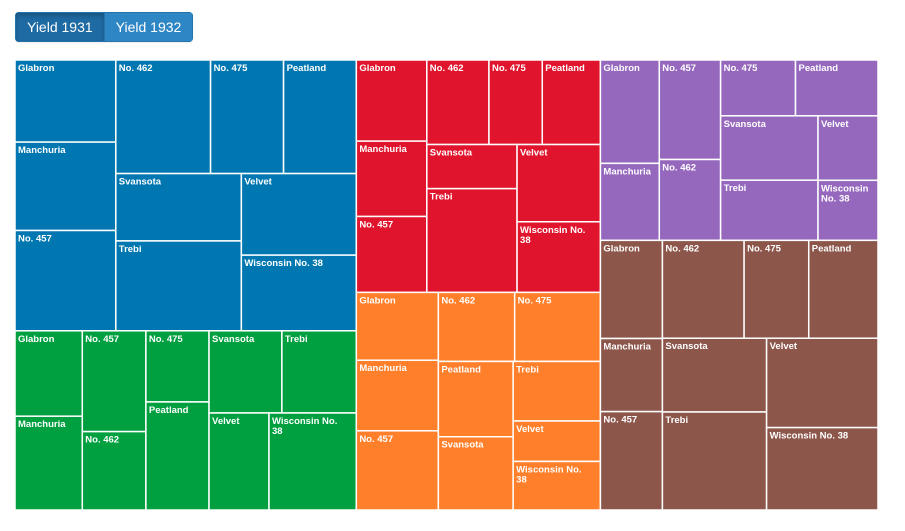 This screenshot has width=905, height=531. Describe the element at coordinates (149, 27) in the screenshot. I see `yield-1932-button: Yield 1932` at that location.